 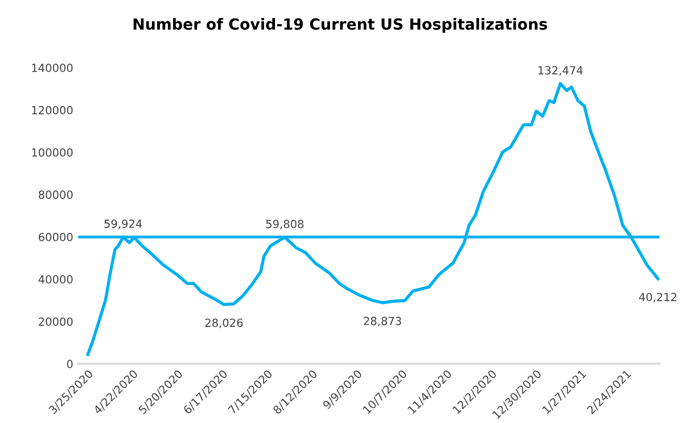 What do you see at coordinates (55, 279) in the screenshot?
I see `y-tick-label: 40000` at bounding box center [55, 279].